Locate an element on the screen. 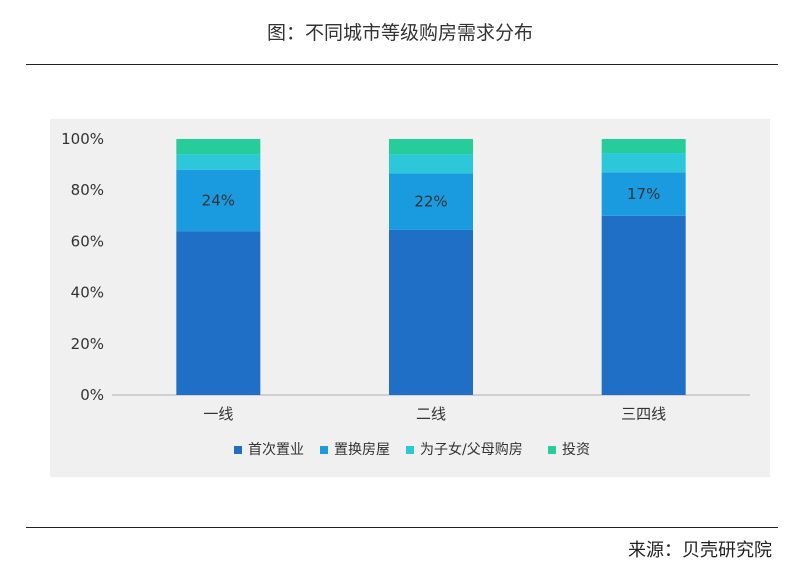 The height and width of the screenshot is (569, 800). bar-data-label: 22% is located at coordinates (430, 202).